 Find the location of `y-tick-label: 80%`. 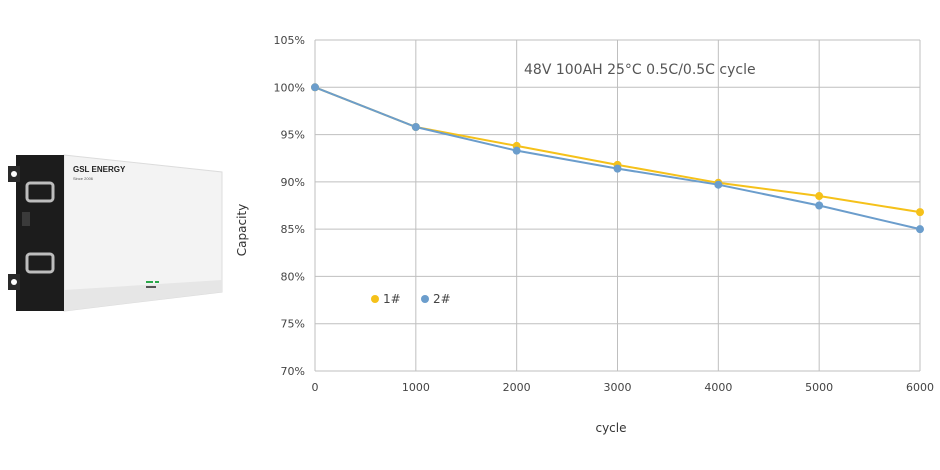

y-tick-label: 80% is located at coordinates (293, 276).